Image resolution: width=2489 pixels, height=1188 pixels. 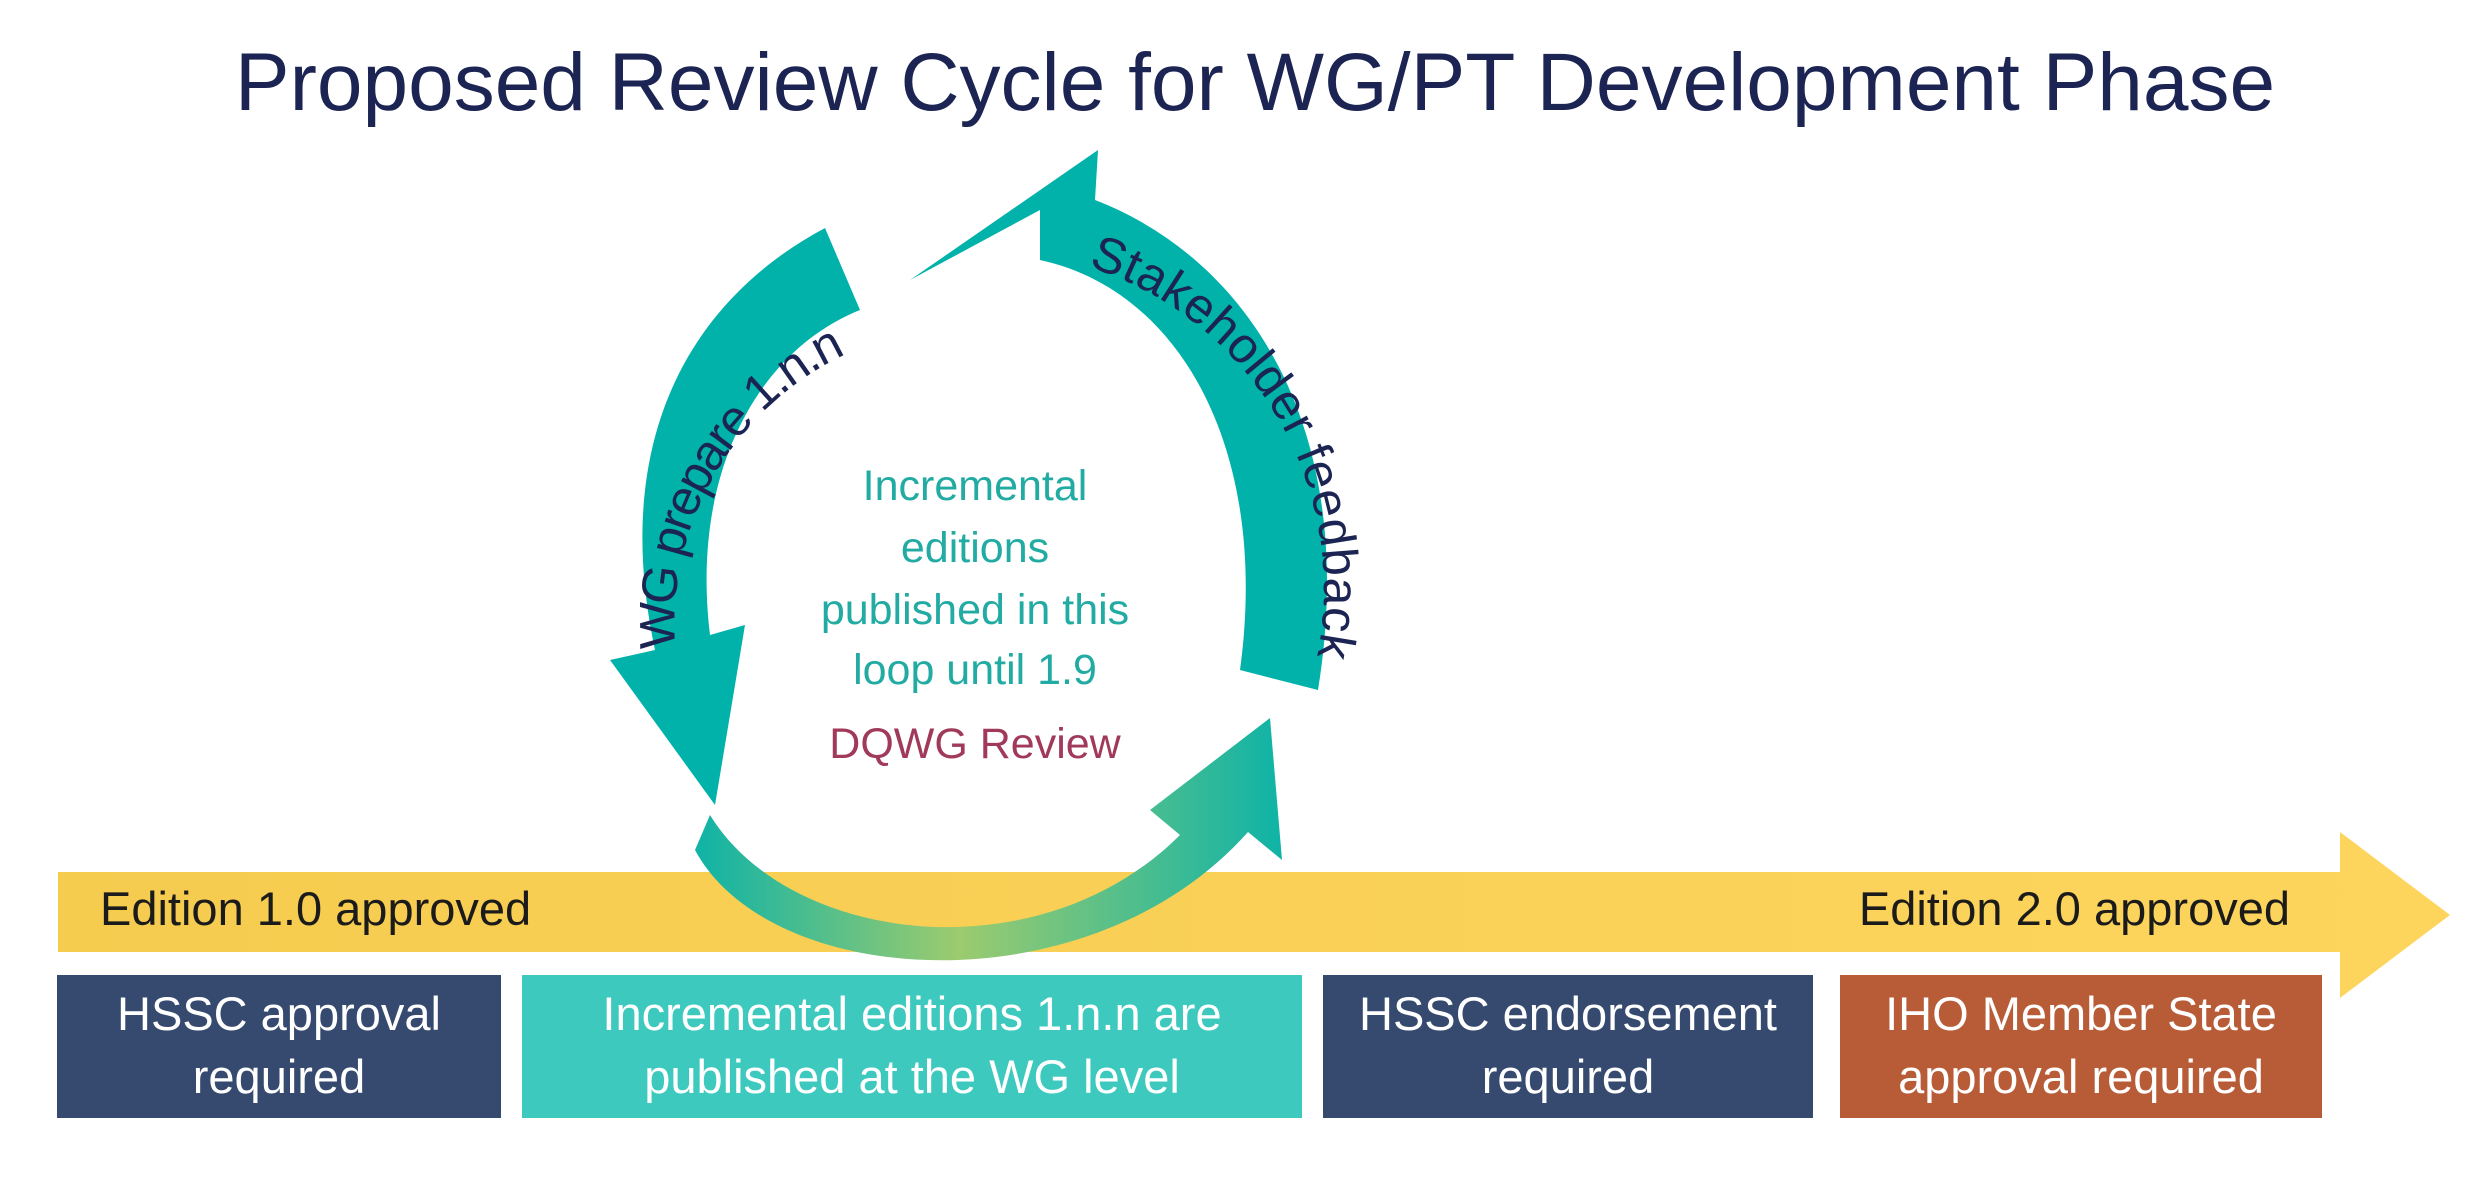 I want to click on hssc-approval-line-2: required, so click(x=279, y=1076).